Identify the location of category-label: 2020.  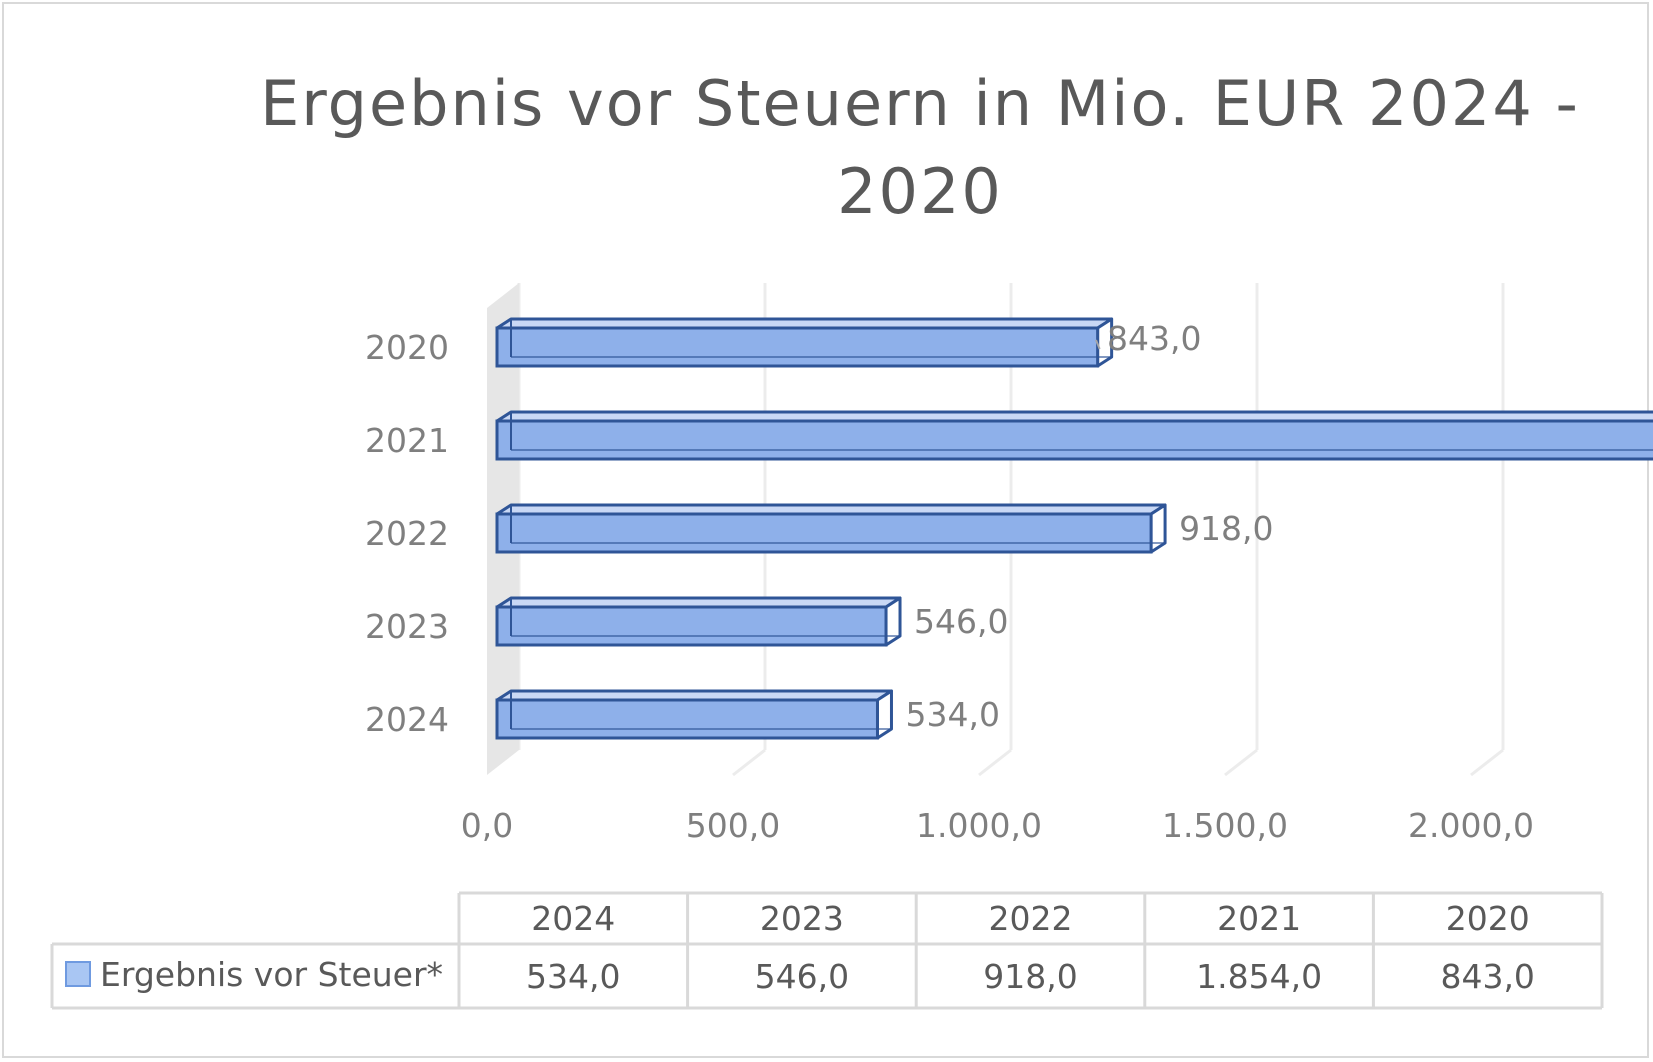
(407, 347).